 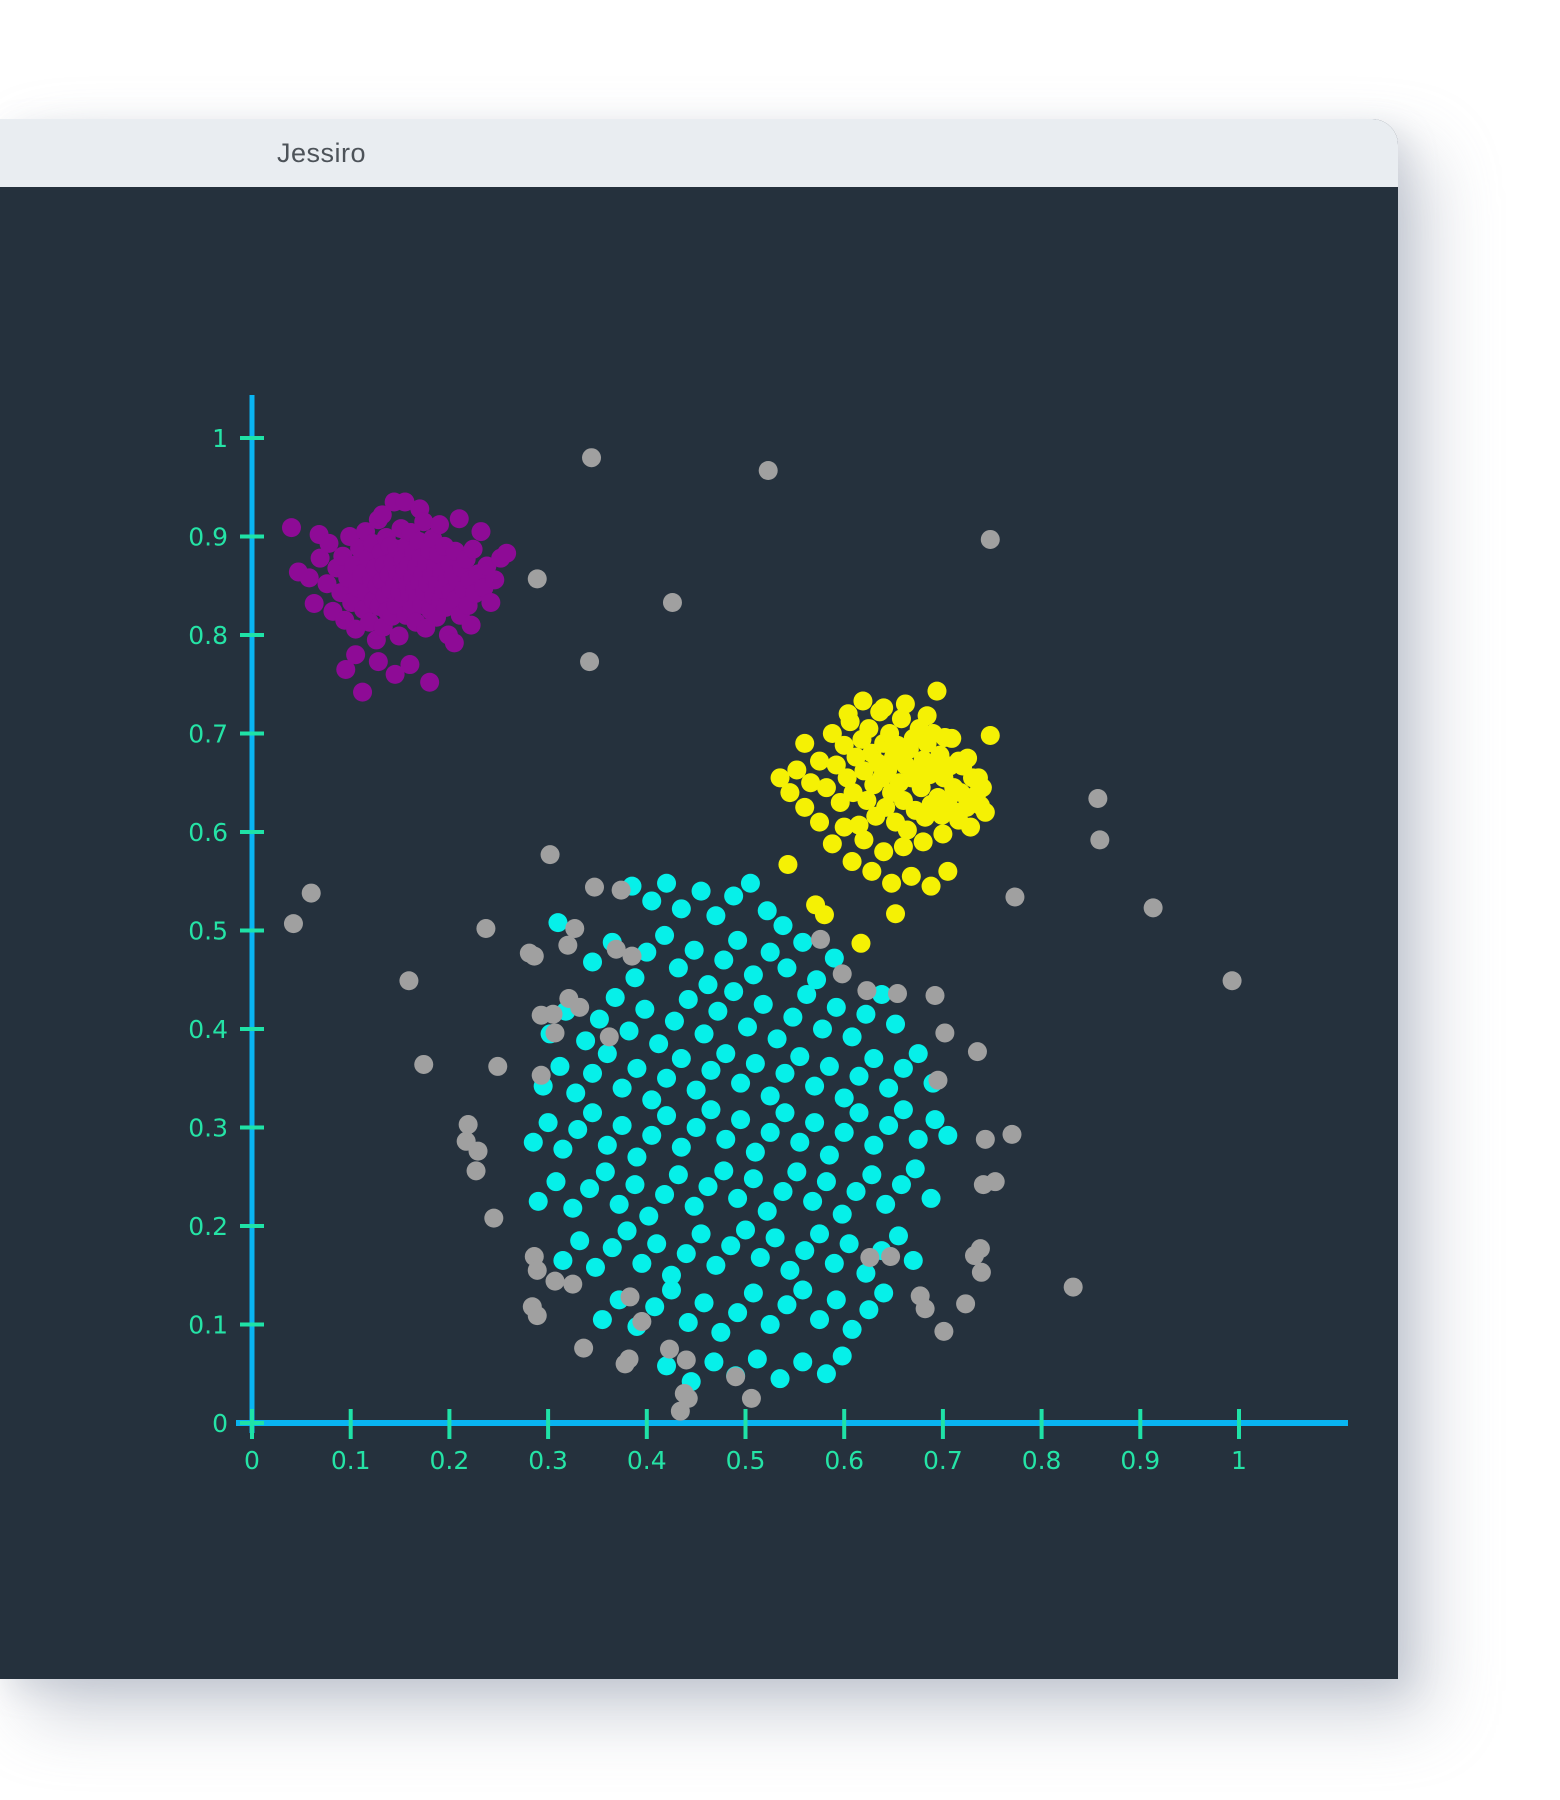 I want to click on y-tick-label: 0.8, so click(x=208, y=635).